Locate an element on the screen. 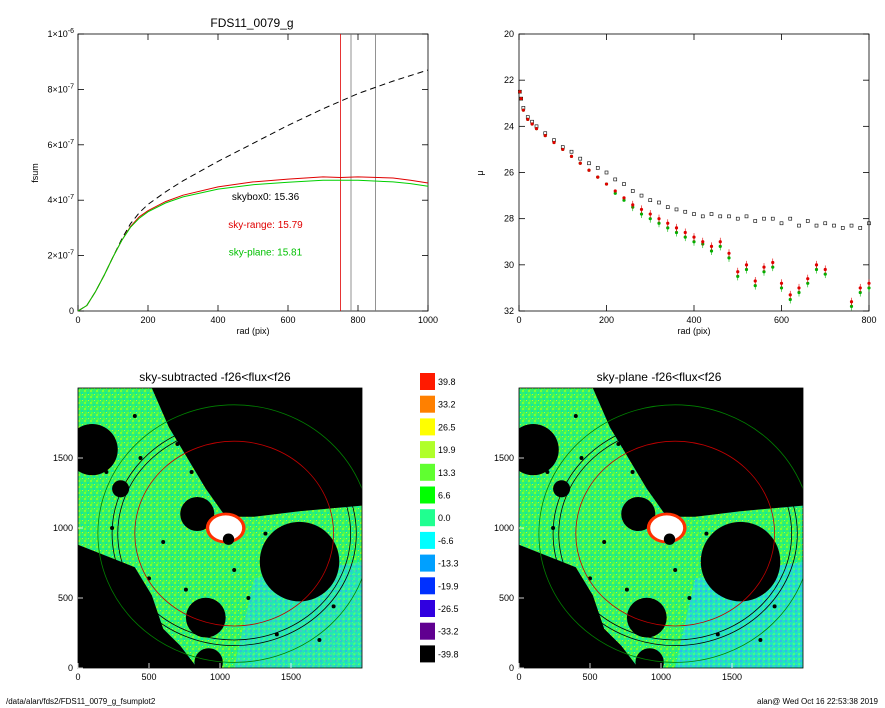 The height and width of the screenshot is (708, 885). x-tick-label: 800 is located at coordinates (357, 320).